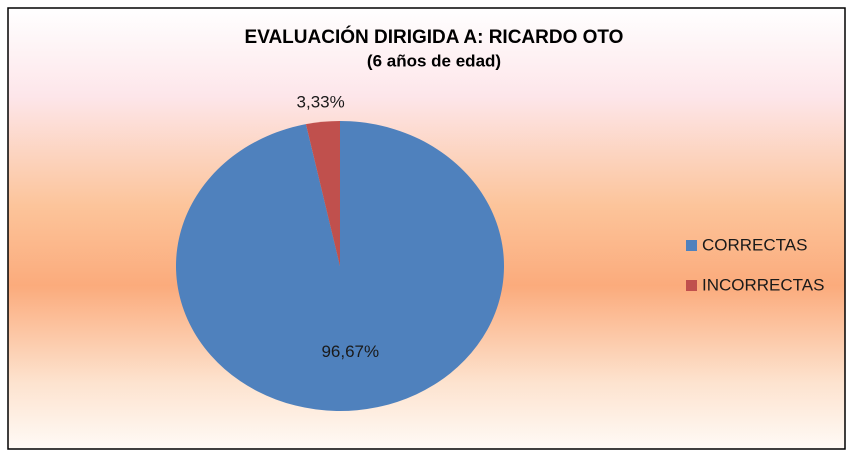 The image size is (849, 457). What do you see at coordinates (434, 37) in the screenshot?
I see `chart-title: EVALUACIÓN DIRIGIDA A: RICARDO OTO` at bounding box center [434, 37].